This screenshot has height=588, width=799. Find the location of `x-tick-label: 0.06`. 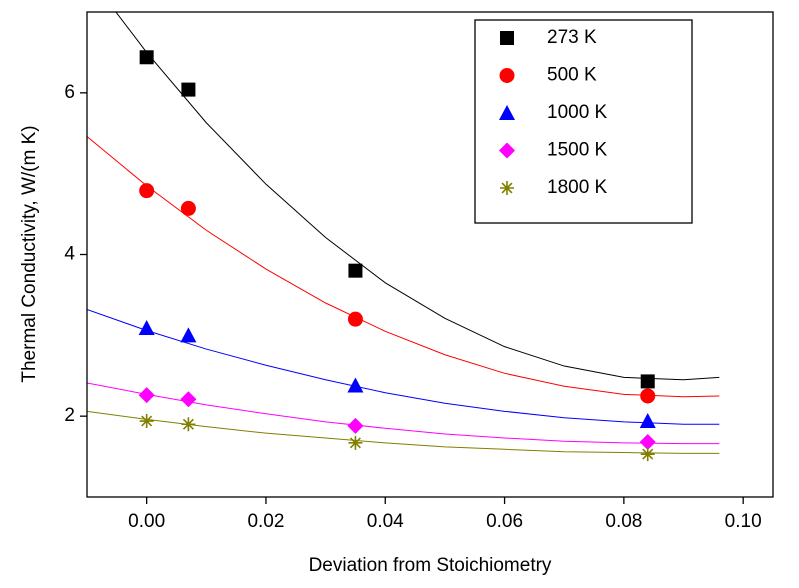

x-tick-label: 0.06 is located at coordinates (504, 521).